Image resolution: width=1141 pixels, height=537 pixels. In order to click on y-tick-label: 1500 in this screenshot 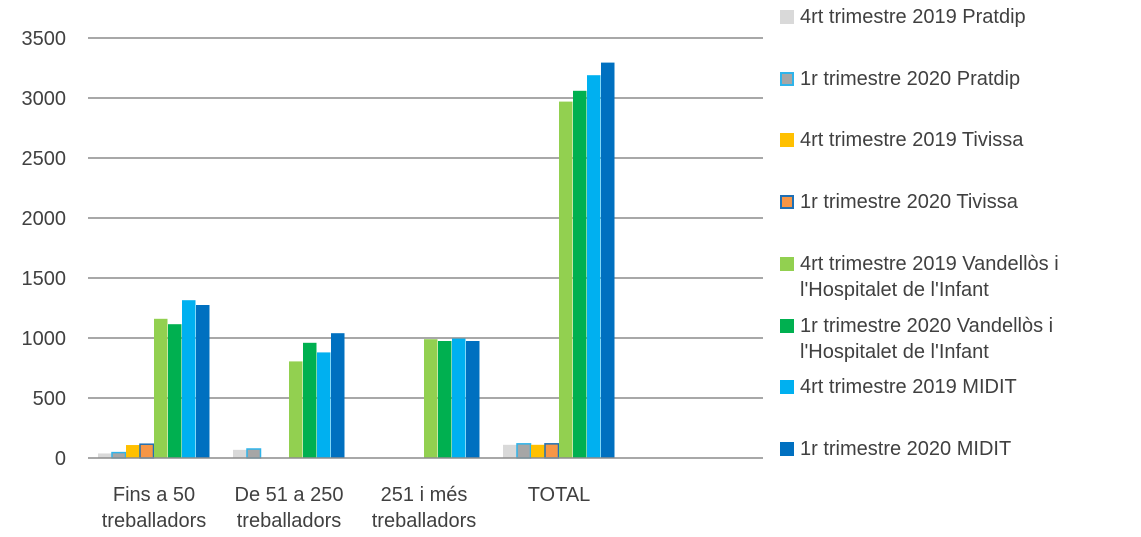, I will do `click(44, 279)`.